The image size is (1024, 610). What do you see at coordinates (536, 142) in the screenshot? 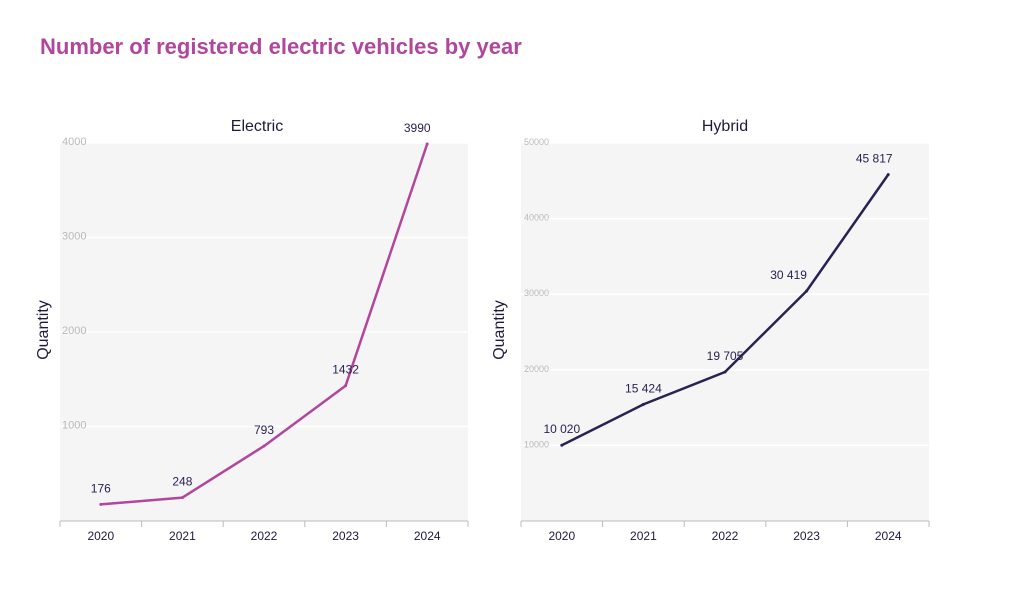
I see `y-tick-label: 50000` at bounding box center [536, 142].